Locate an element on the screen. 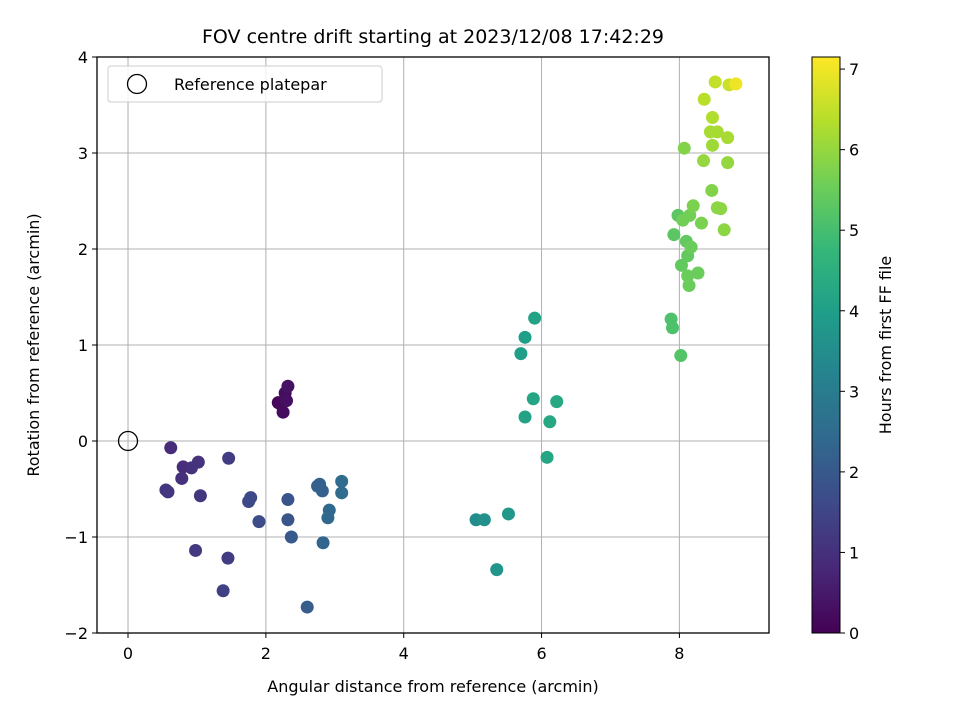 The image size is (960, 724). x-tick-label: 2 is located at coordinates (266, 653).